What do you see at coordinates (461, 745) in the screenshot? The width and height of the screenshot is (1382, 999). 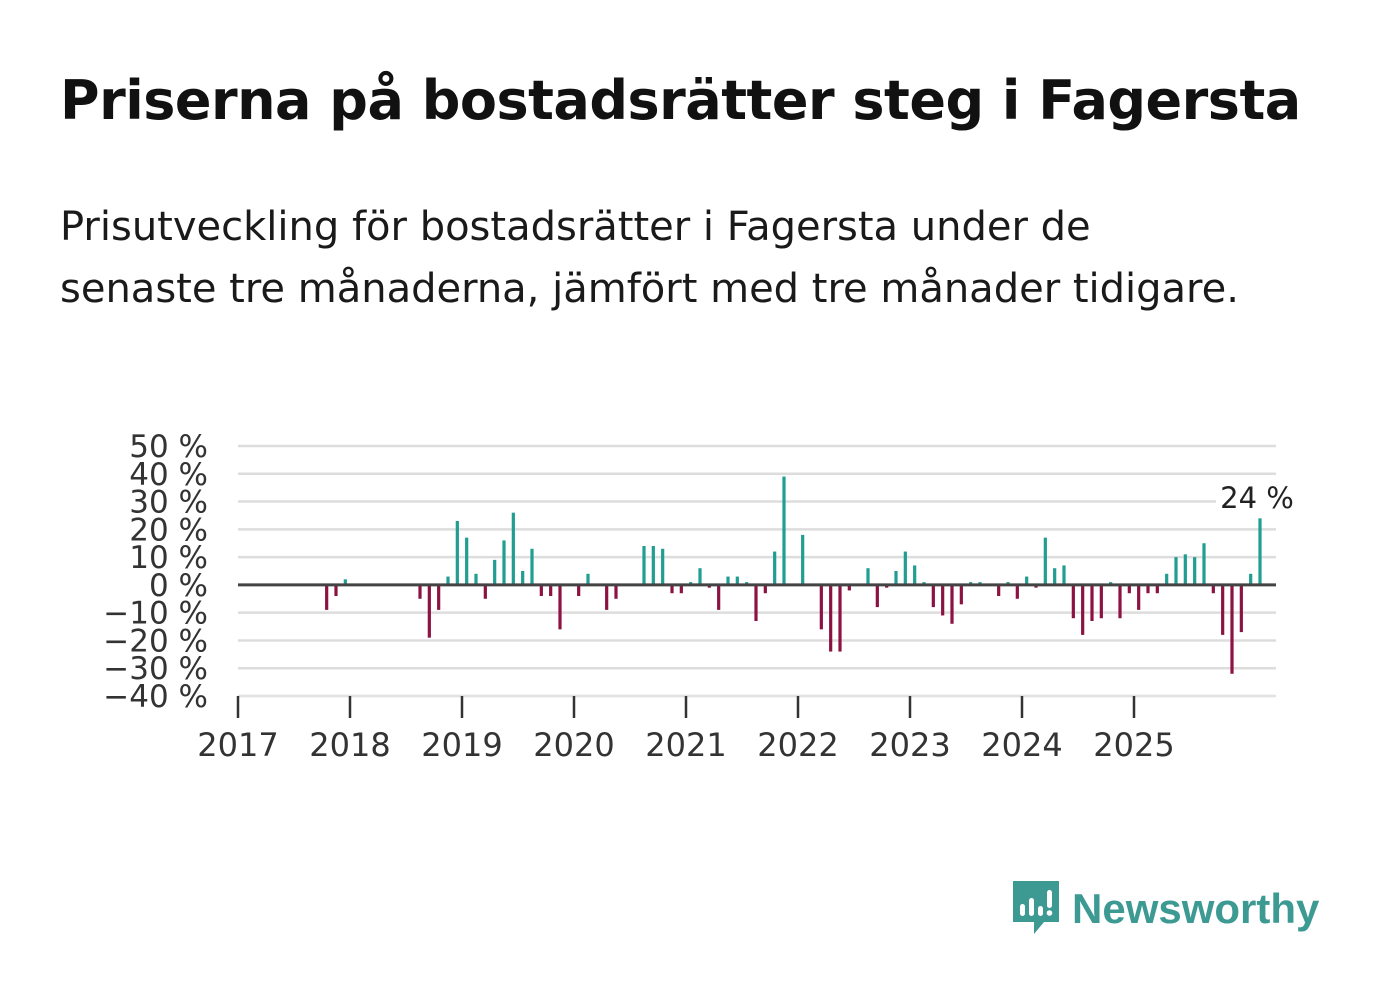 I see `x-tick-label: 2019` at bounding box center [461, 745].